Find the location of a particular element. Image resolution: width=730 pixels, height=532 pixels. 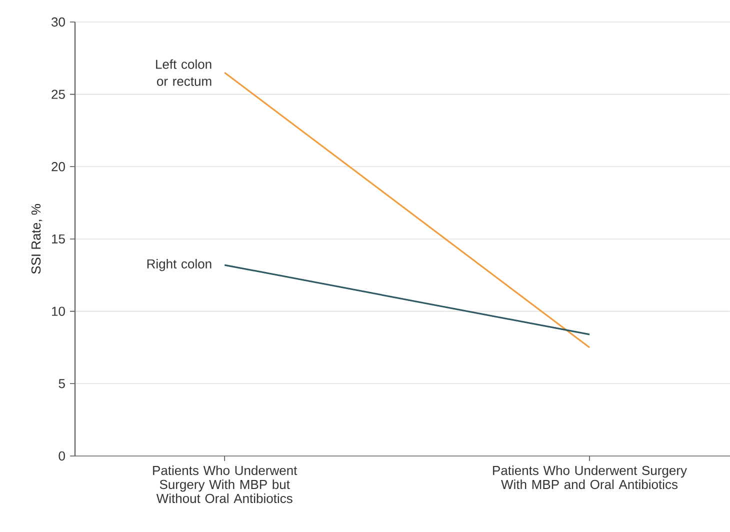

x-tick-label: Patients Who Underwent Surgery With MBP but Without Oral Antibiotics is located at coordinates (225, 485).